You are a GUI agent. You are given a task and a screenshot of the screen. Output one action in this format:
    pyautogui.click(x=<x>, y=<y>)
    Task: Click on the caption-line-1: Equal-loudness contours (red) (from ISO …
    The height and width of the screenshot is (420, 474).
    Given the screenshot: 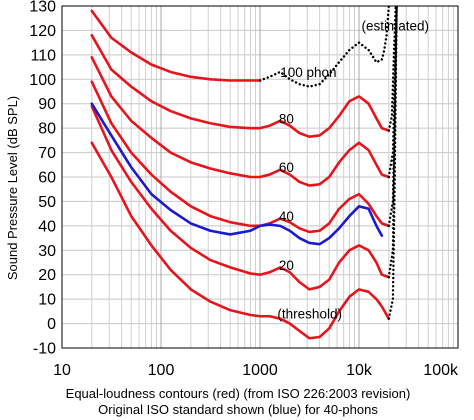 What is the action you would take?
    pyautogui.click(x=238, y=393)
    